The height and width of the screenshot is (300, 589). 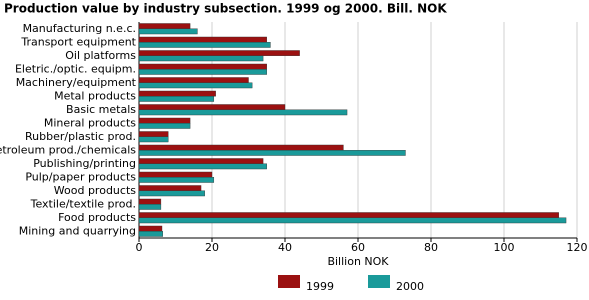 What do you see at coordinates (97, 217) in the screenshot?
I see `y-tick-label: Food products` at bounding box center [97, 217].